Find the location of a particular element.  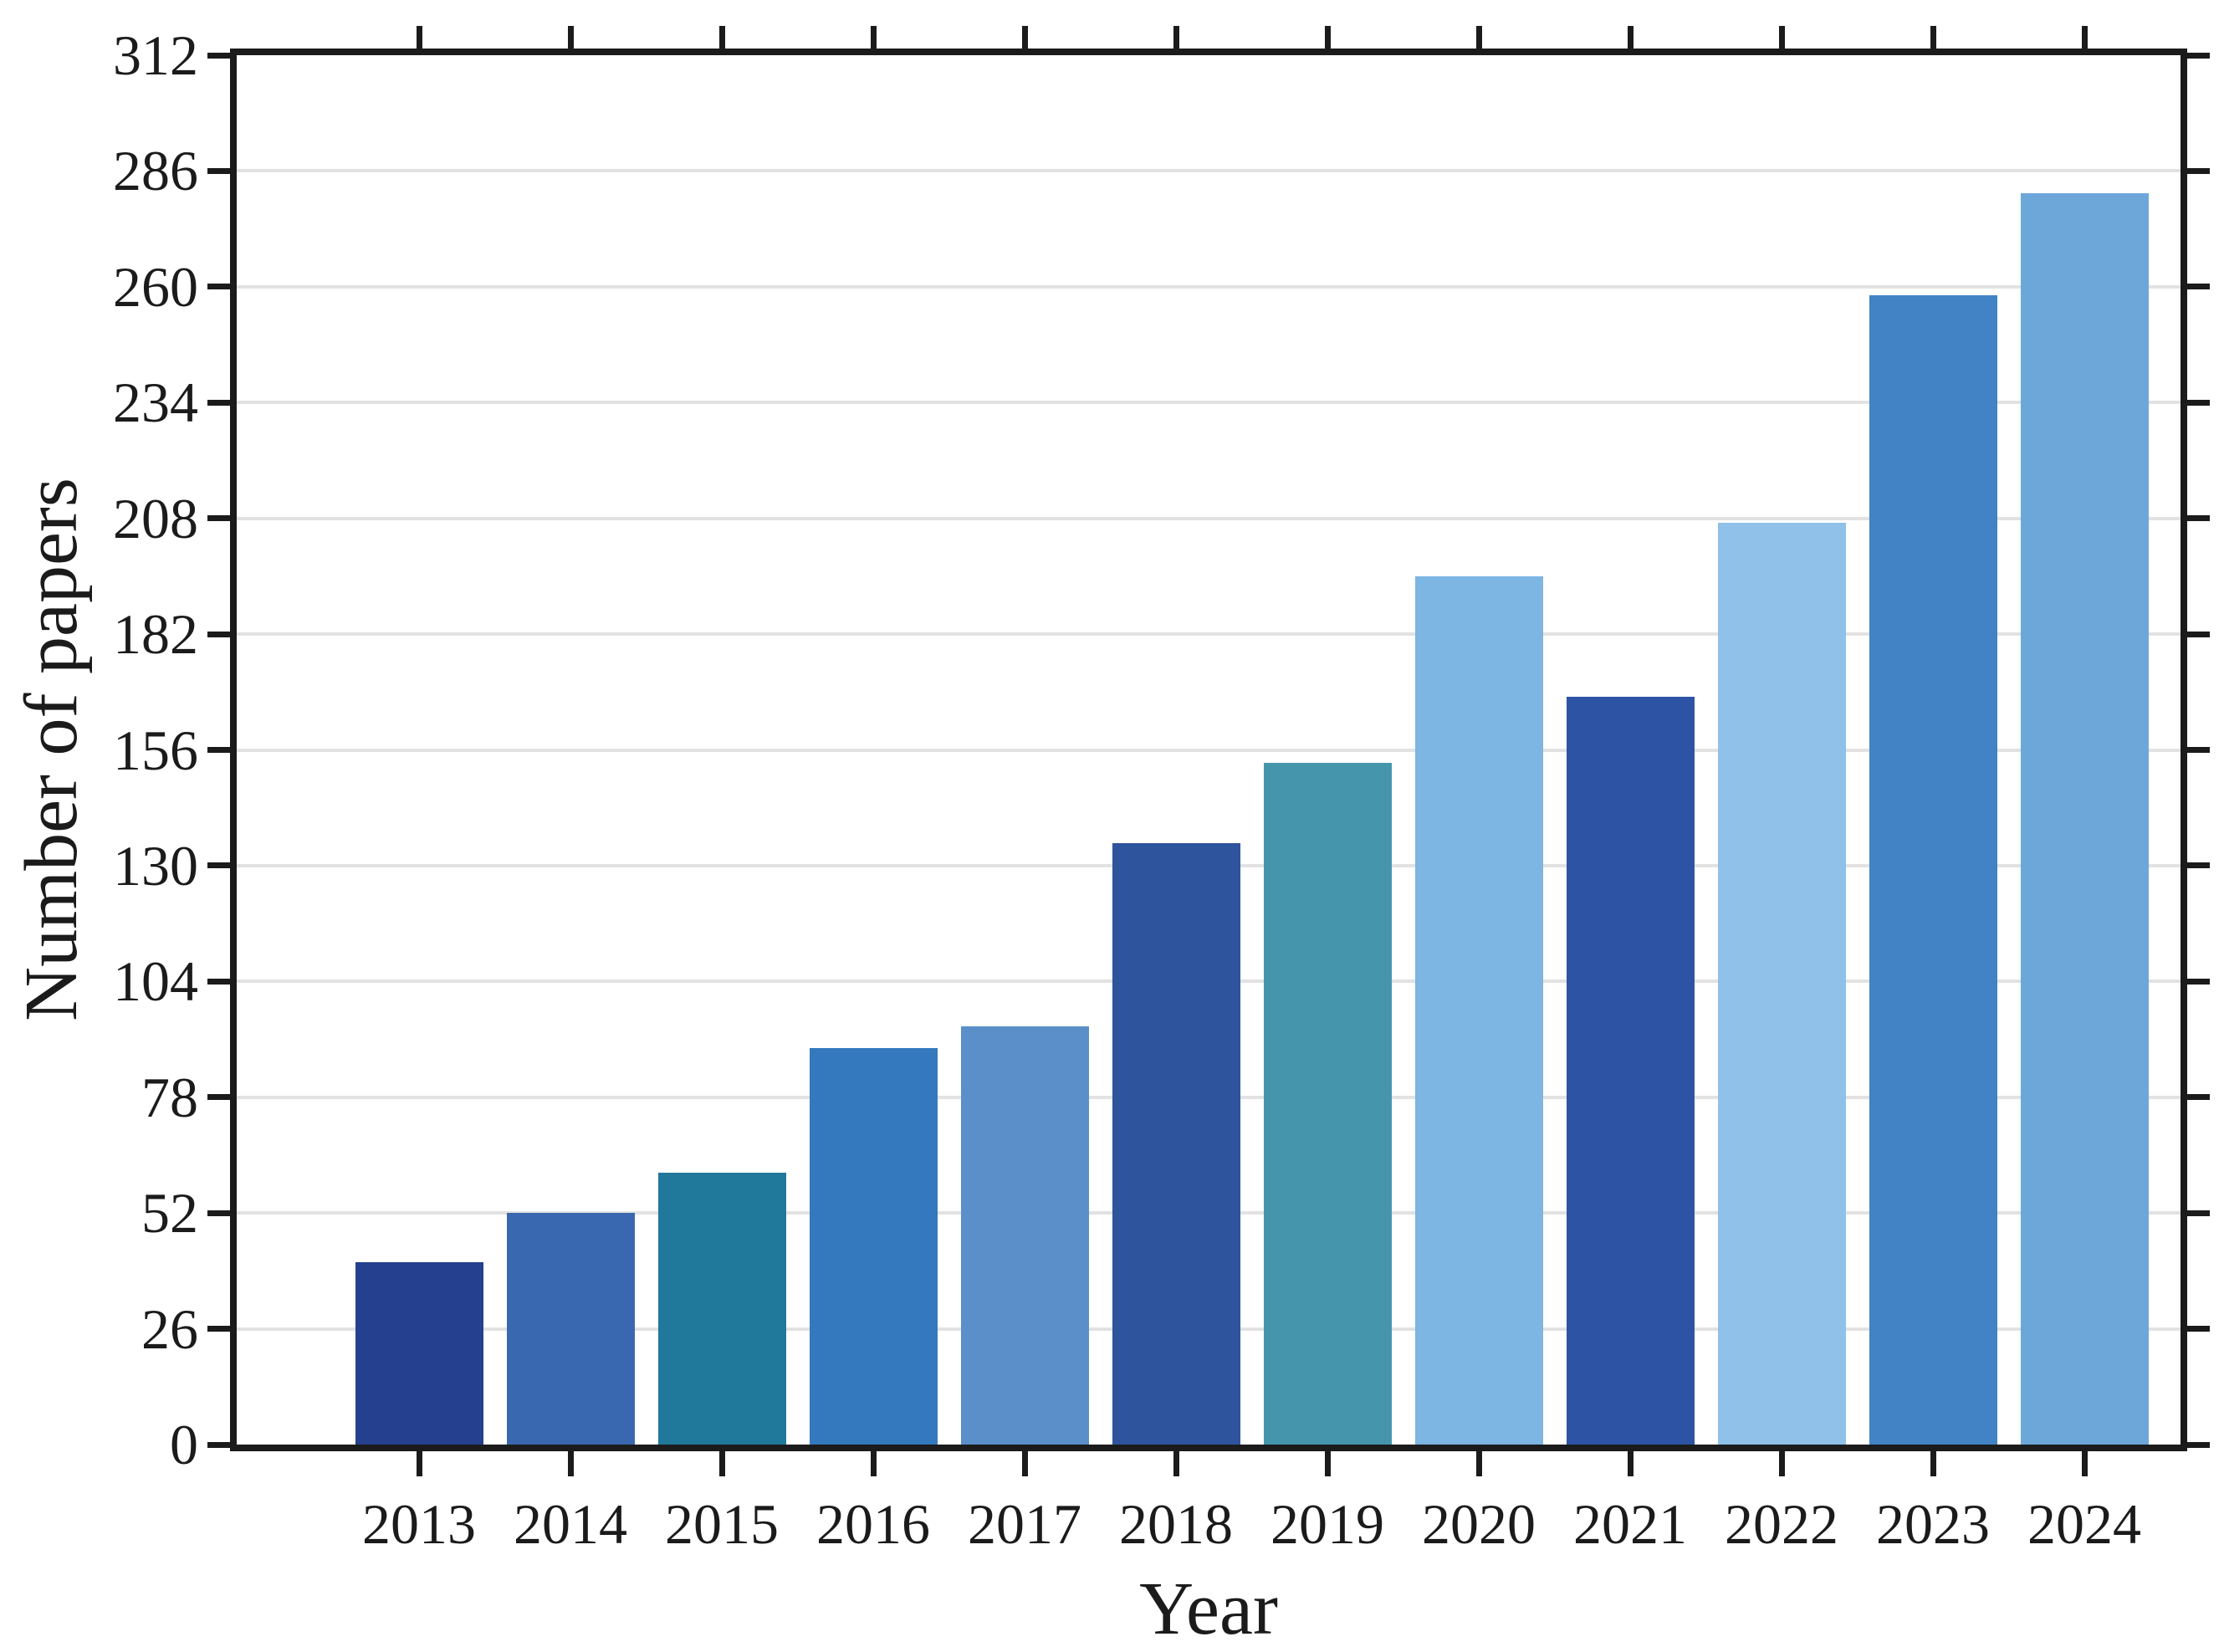

x-tick-mark-bottom-2017 is located at coordinates (1025, 1463).